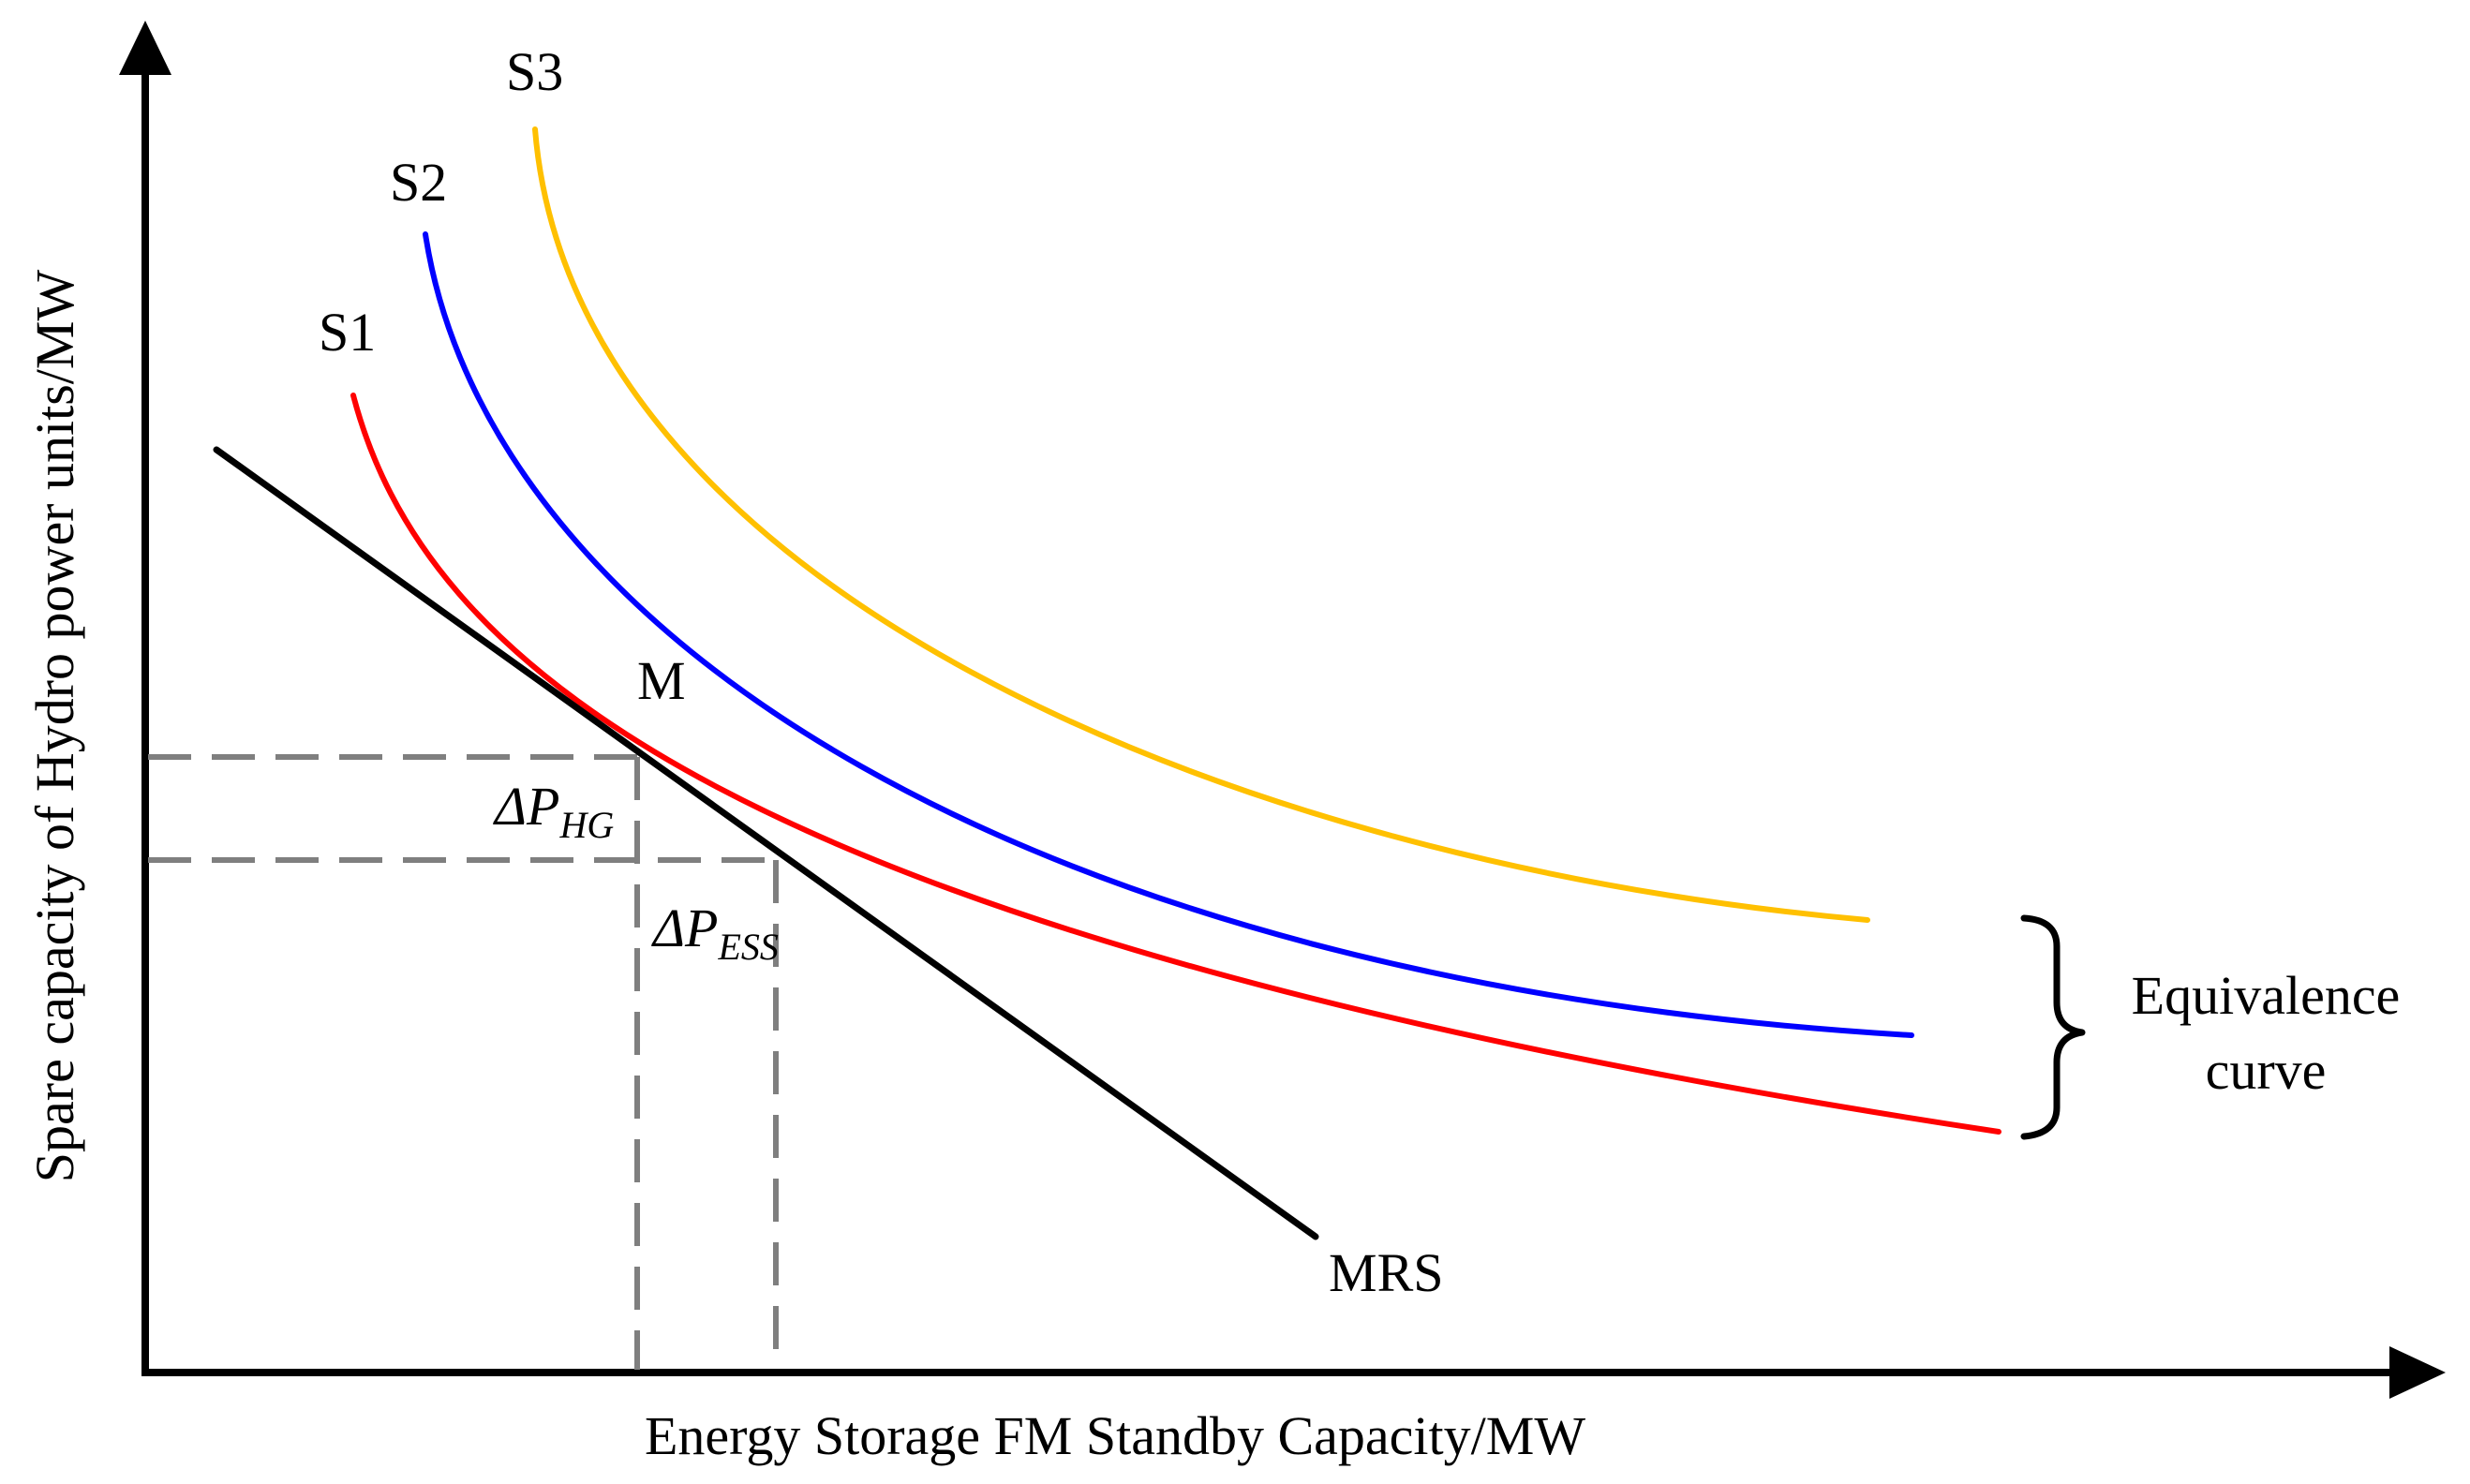 The width and height of the screenshot is (2470, 1484). I want to click on x-axis-arrowhead, so click(2417, 1372).